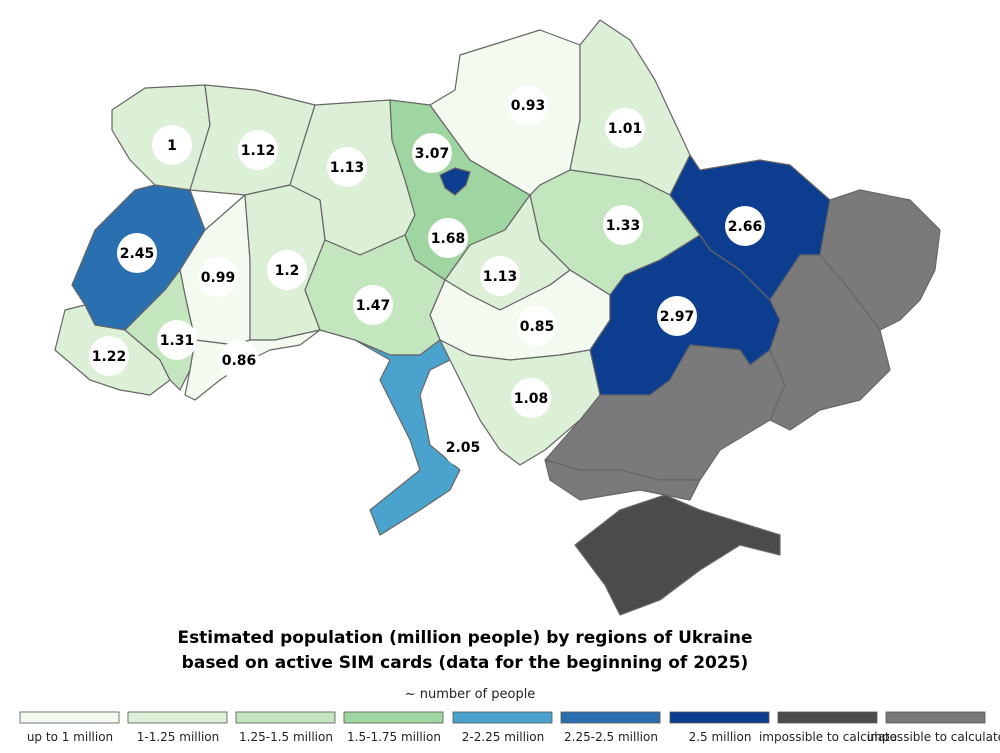 Image resolution: width=1000 pixels, height=753 pixels. I want to click on legend-label: 1.25-1.5 million, so click(286, 737).